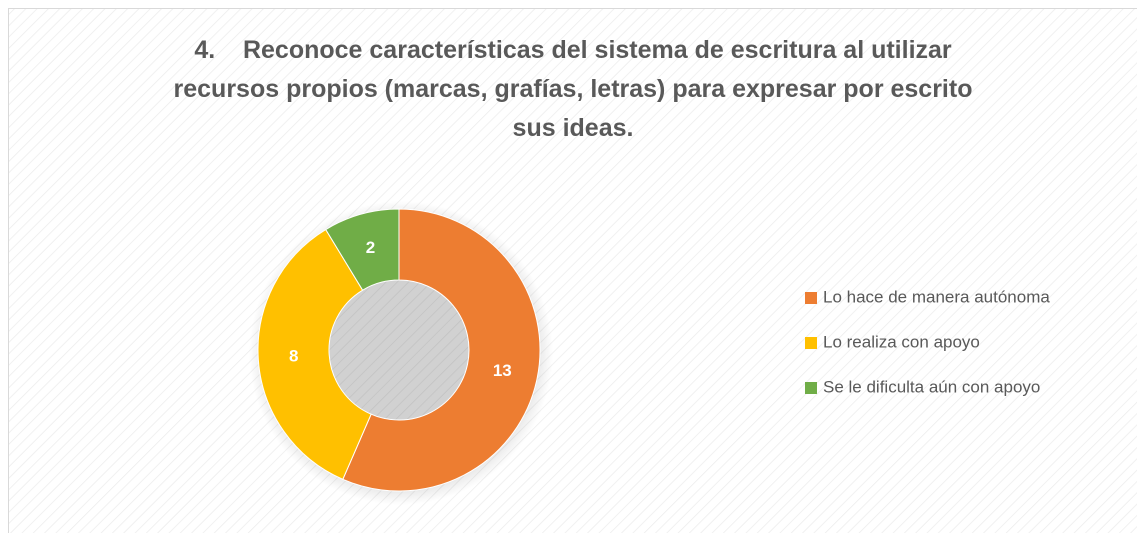 The image size is (1137, 533). Describe the element at coordinates (293, 356) in the screenshot. I see `data-label: 8` at that location.